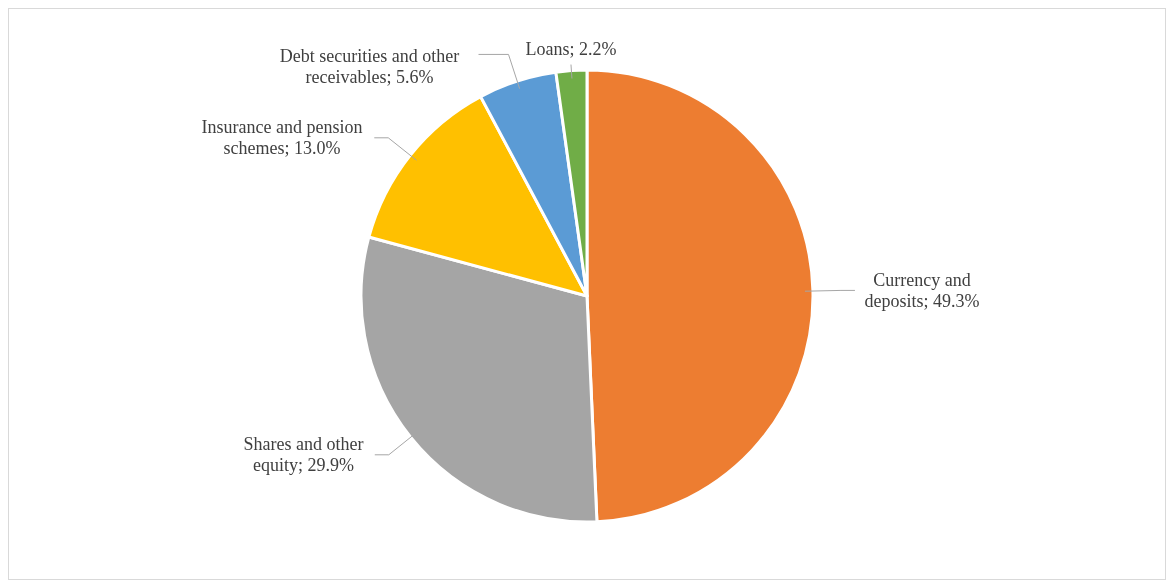 The width and height of the screenshot is (1174, 588). I want to click on slice-label: Insurance and pension schemes; 13.0%, so click(282, 138).